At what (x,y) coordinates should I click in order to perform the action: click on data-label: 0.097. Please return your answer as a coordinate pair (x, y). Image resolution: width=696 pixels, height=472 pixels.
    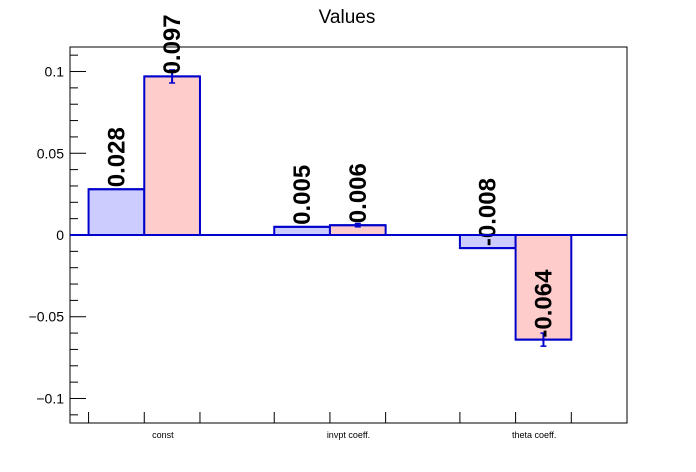
    Looking at the image, I should click on (172, 44).